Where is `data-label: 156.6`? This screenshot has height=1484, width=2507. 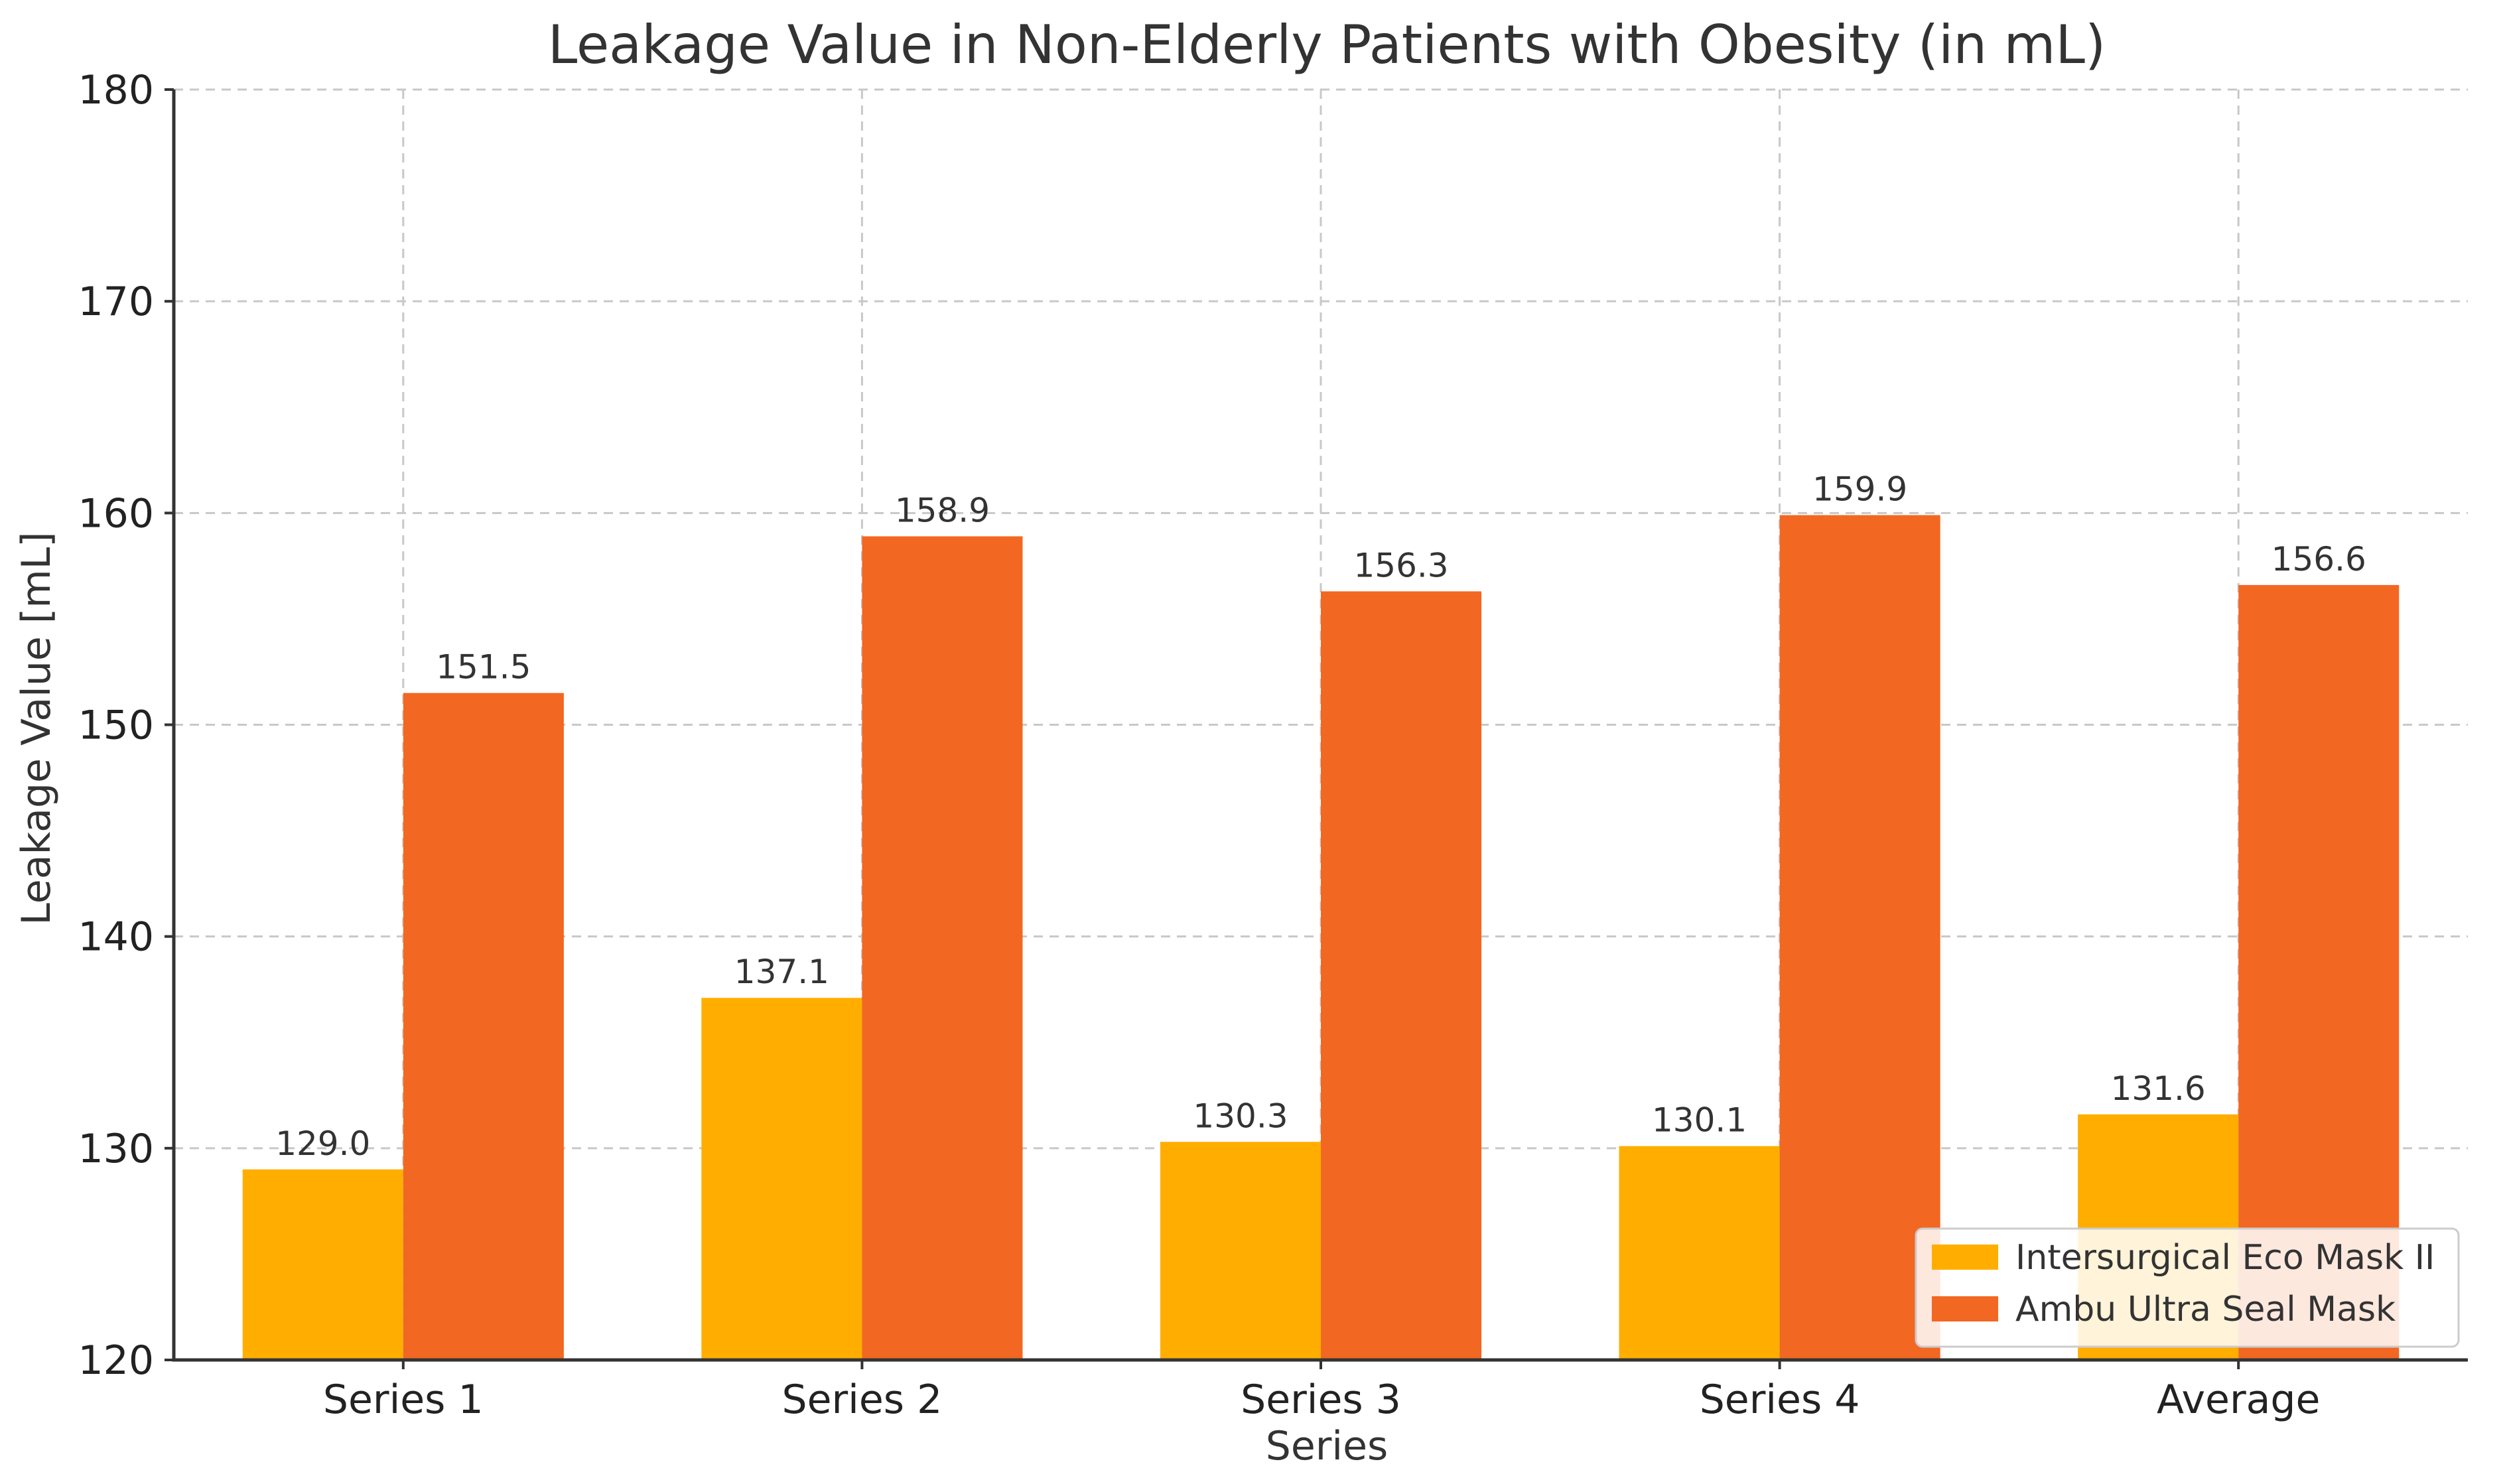
data-label: 156.6 is located at coordinates (2319, 559).